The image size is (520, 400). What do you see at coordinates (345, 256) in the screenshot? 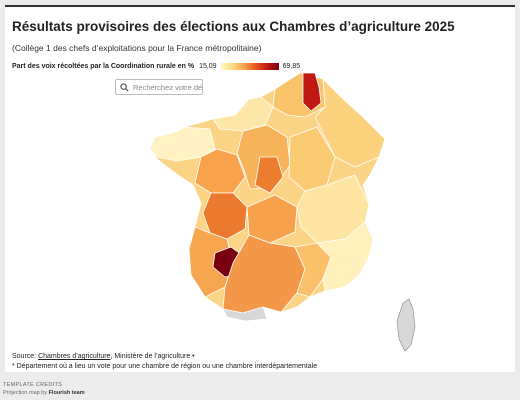
I see `region-provence` at bounding box center [345, 256].